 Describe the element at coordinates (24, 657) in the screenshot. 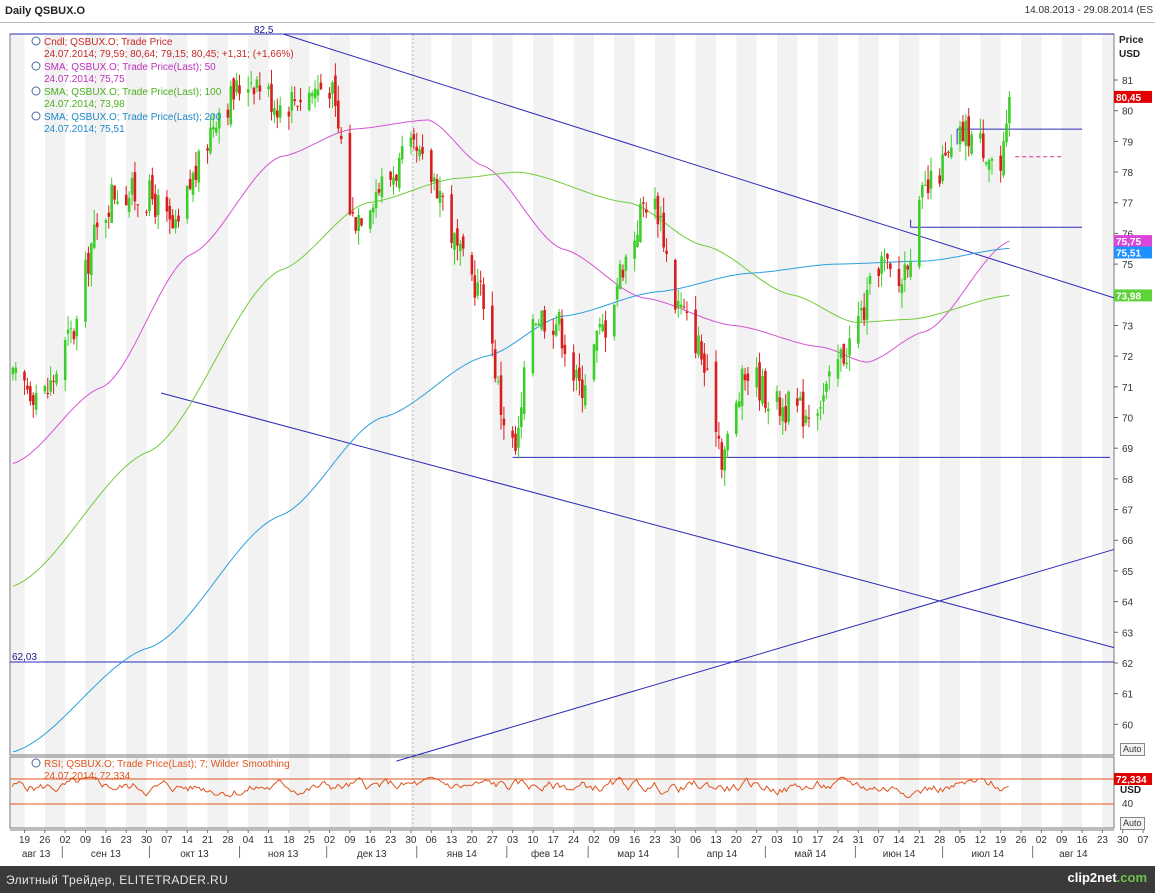

I see `level-label-62-03: 62,03` at that location.